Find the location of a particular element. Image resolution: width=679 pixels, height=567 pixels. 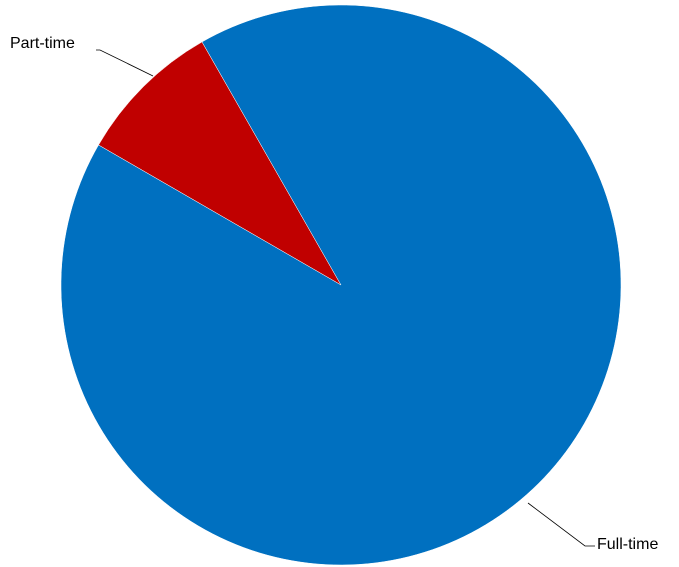

slice-label-full-time: Full-time is located at coordinates (627, 544).